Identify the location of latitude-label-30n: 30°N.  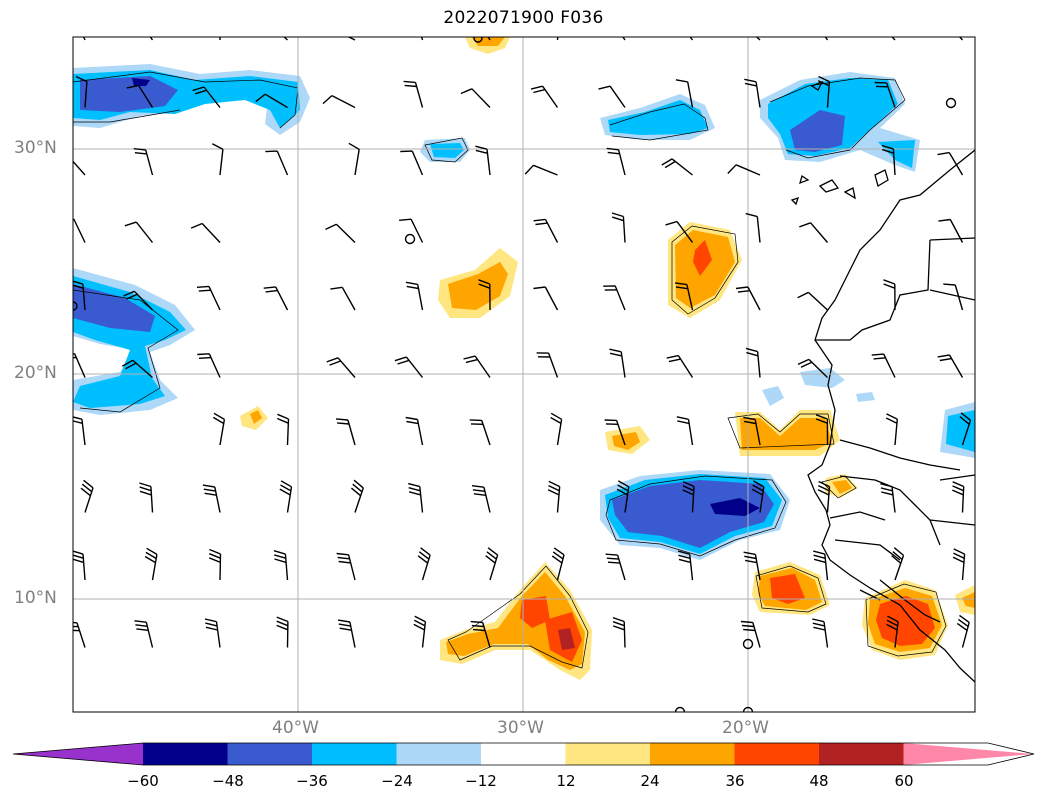
(35, 148).